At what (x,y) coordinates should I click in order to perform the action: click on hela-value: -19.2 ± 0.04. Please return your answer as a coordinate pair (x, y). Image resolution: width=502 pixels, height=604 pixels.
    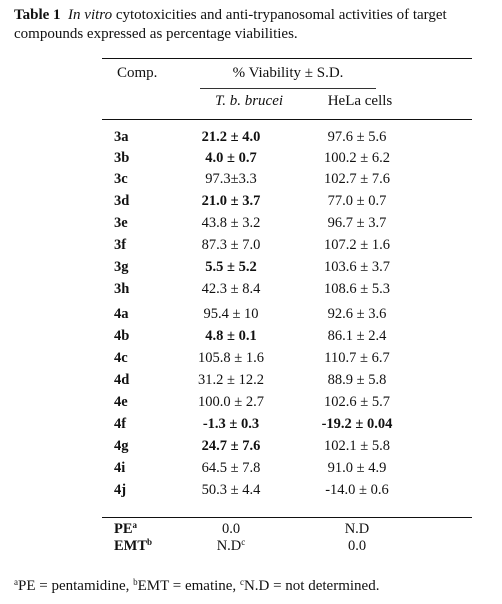
    Looking at the image, I should click on (357, 424).